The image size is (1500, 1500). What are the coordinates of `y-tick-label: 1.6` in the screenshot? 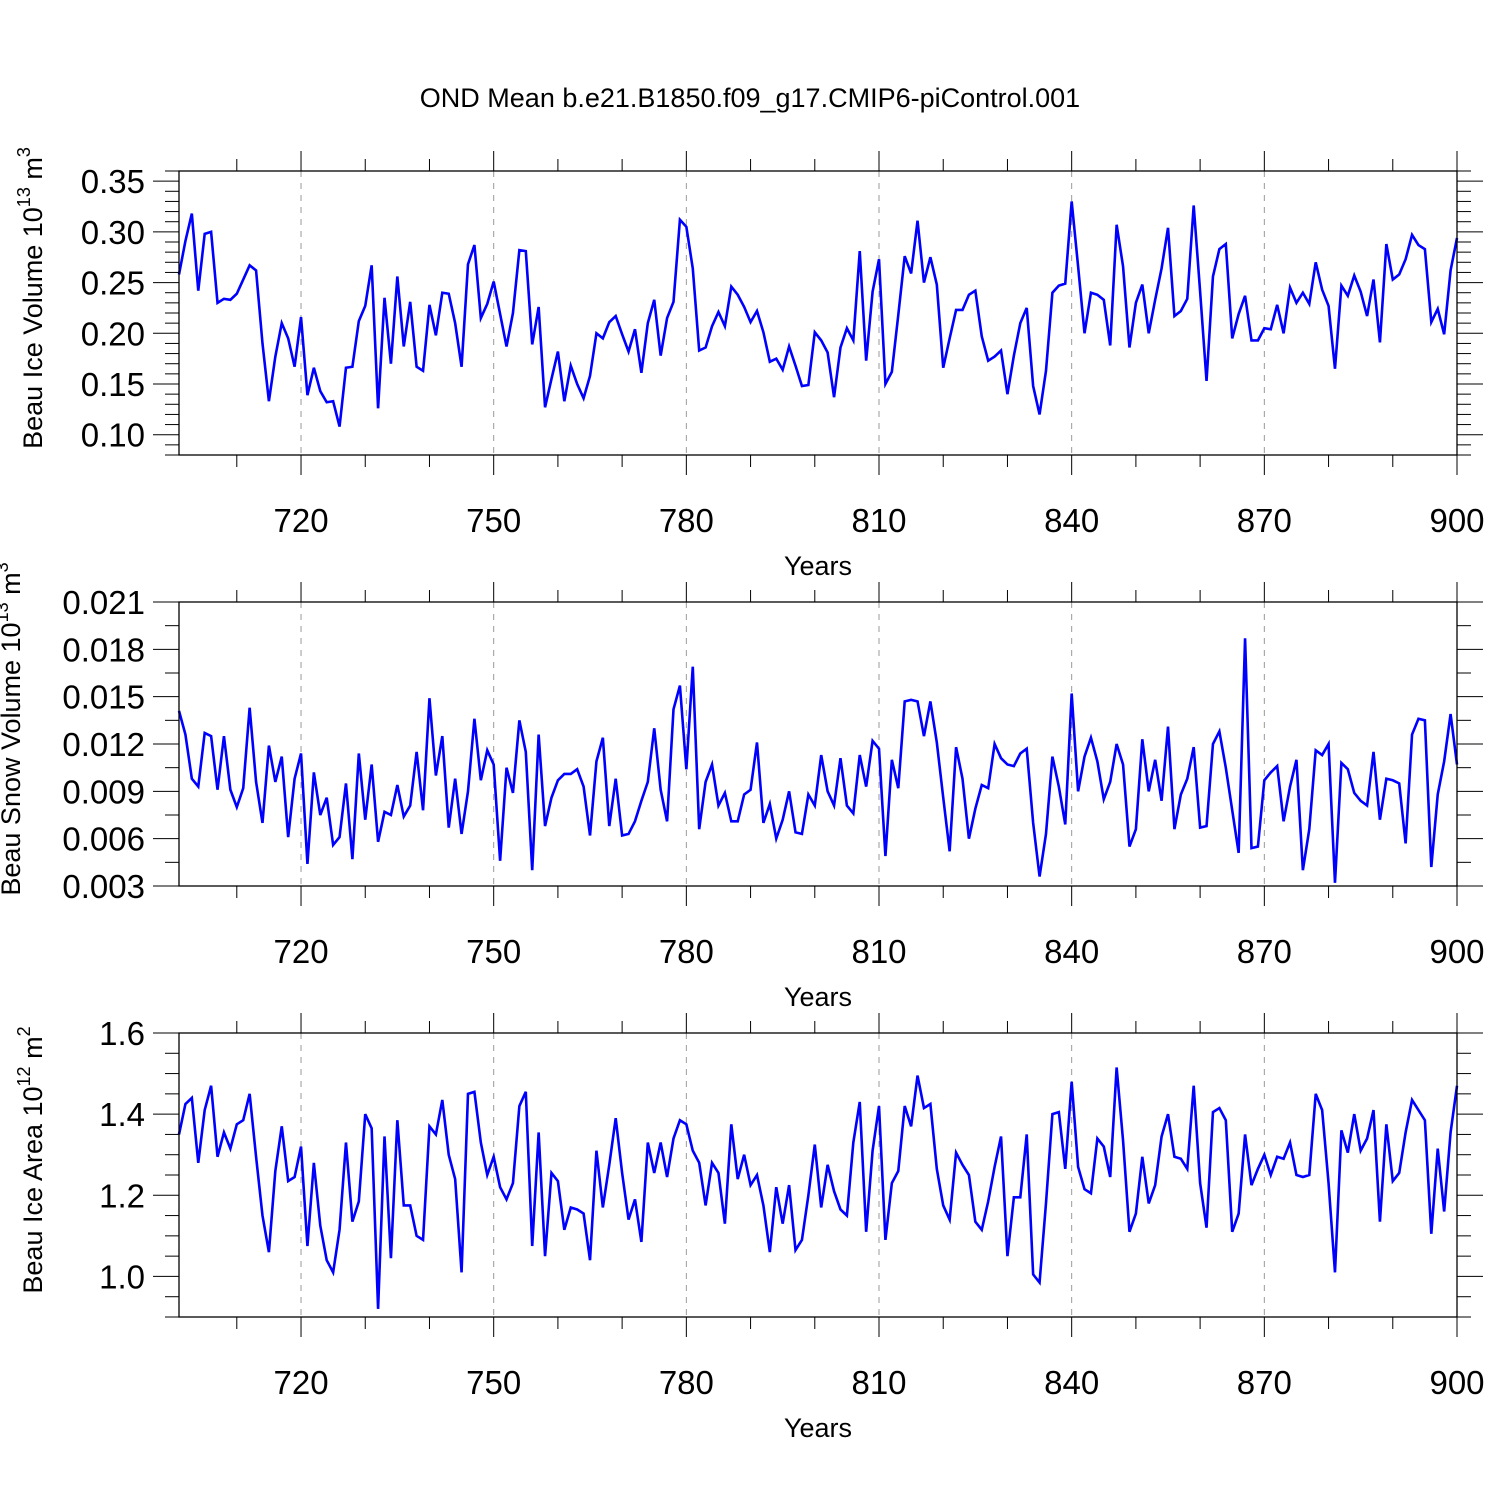 It's located at (122, 1033).